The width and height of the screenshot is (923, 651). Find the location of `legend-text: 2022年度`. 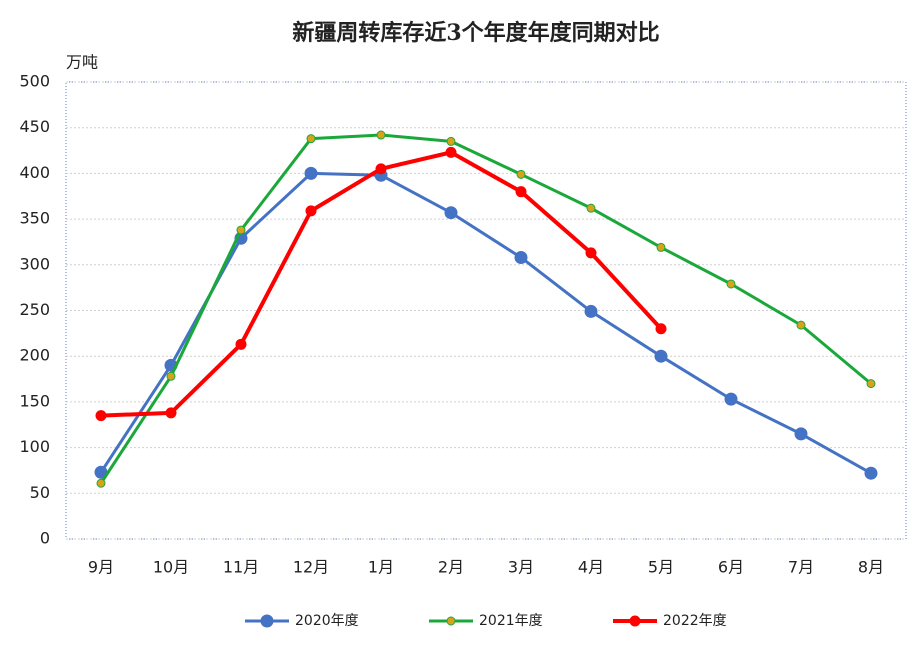

legend-text: 2022年度 is located at coordinates (695, 621).